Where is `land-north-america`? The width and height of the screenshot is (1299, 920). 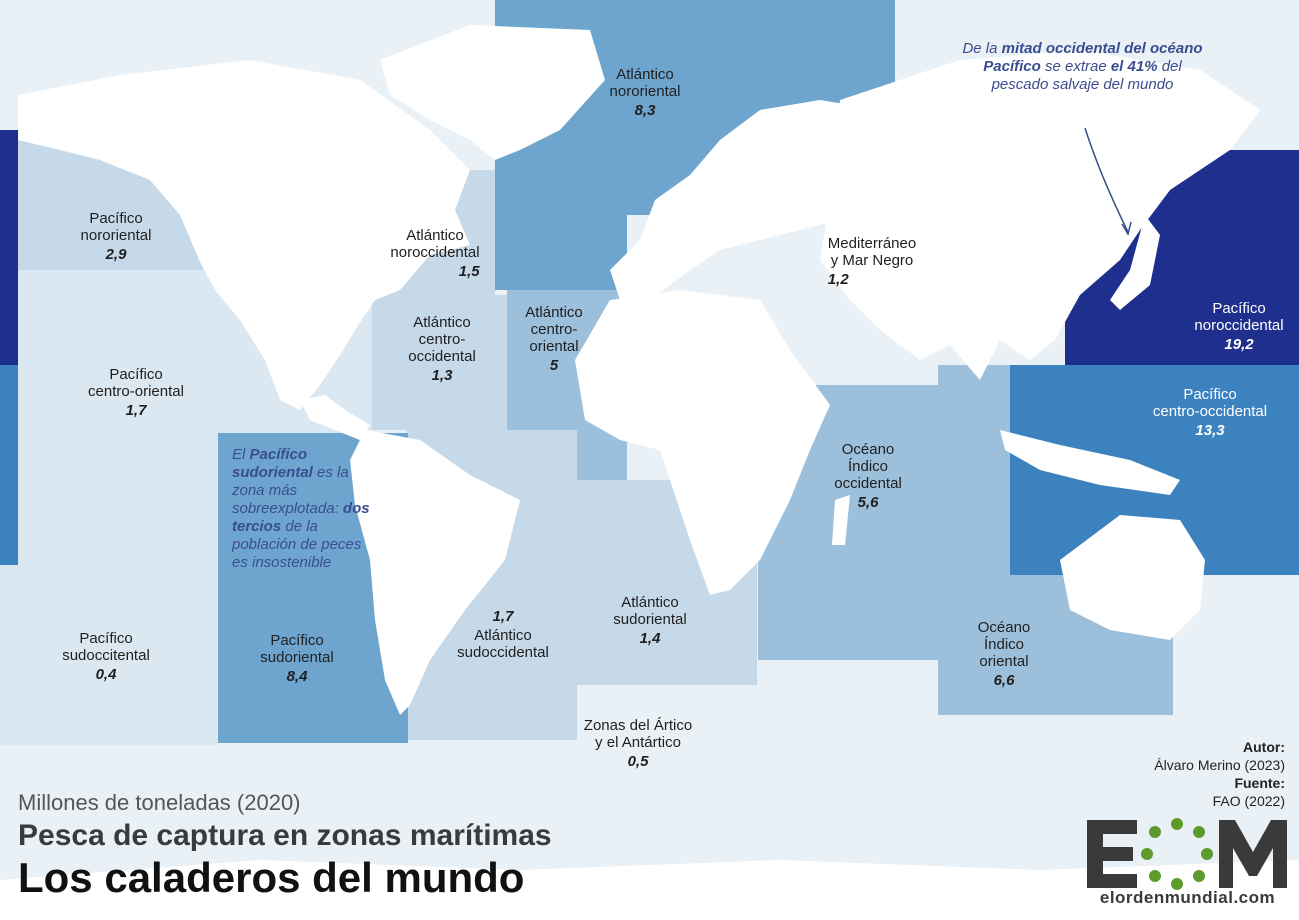
land-north-america is located at coordinates (244, 235).